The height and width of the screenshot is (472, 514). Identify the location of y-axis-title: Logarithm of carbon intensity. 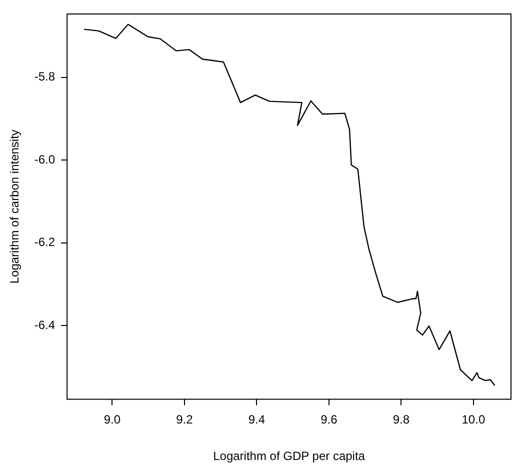
(15, 207).